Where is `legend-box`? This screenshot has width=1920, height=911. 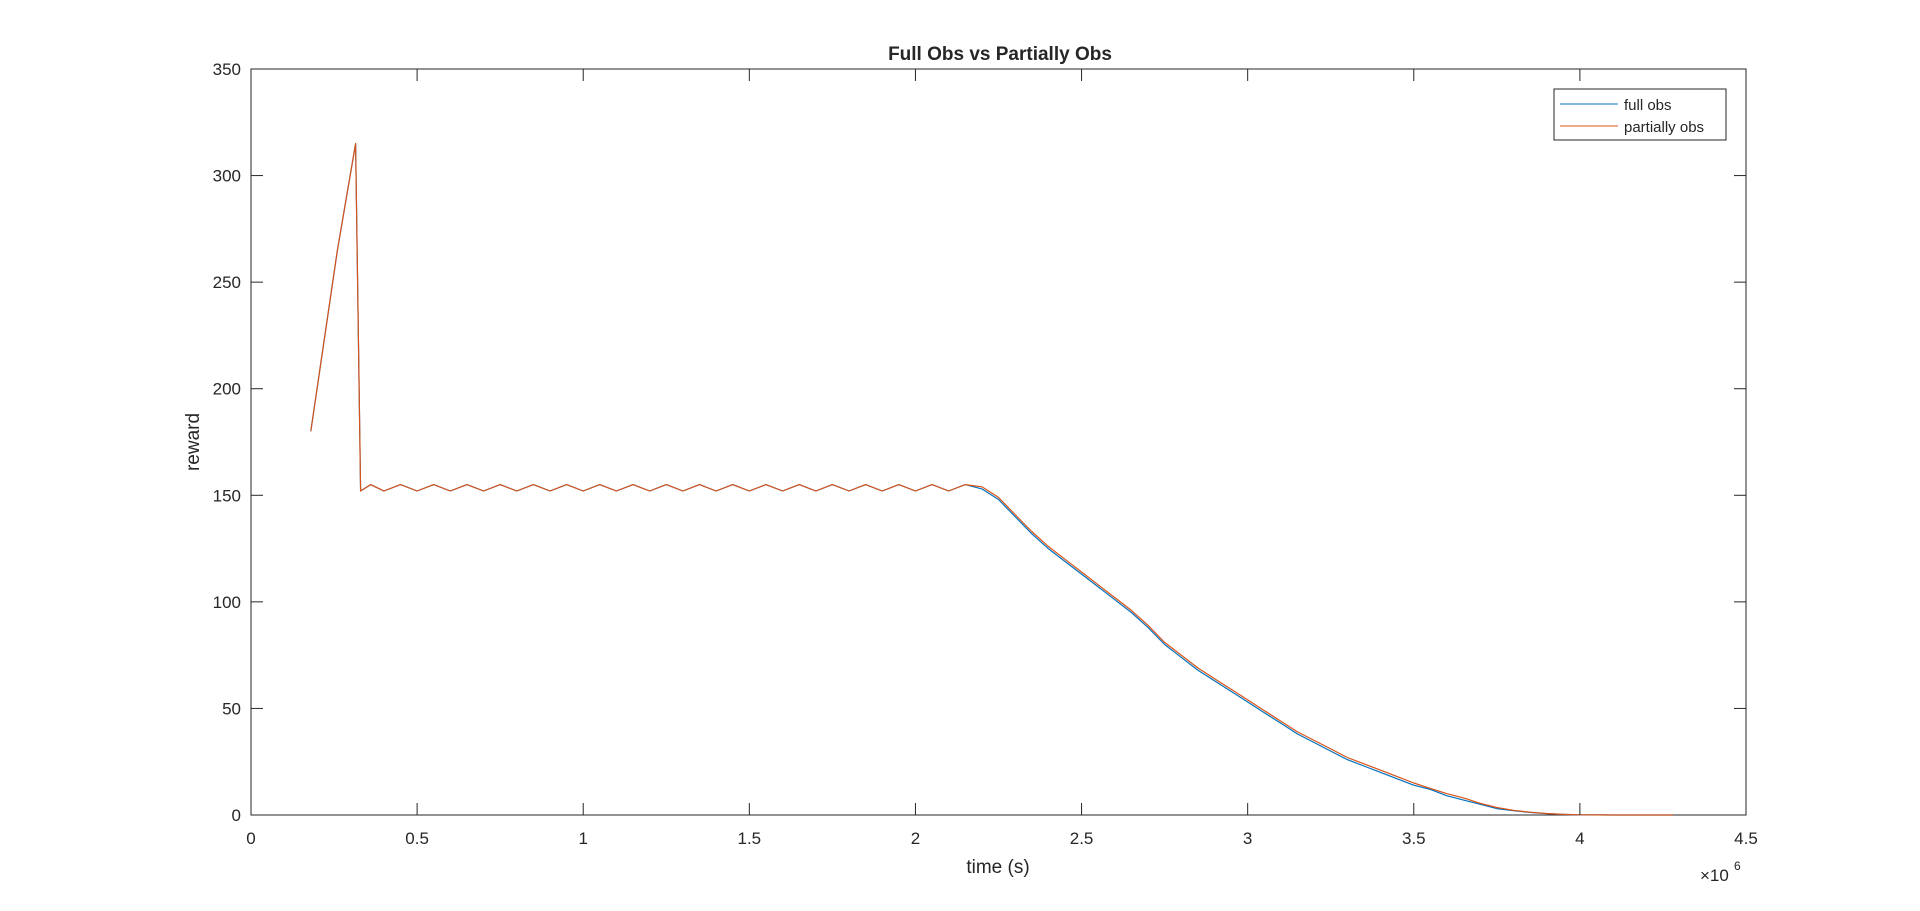
legend-box is located at coordinates (1640, 114).